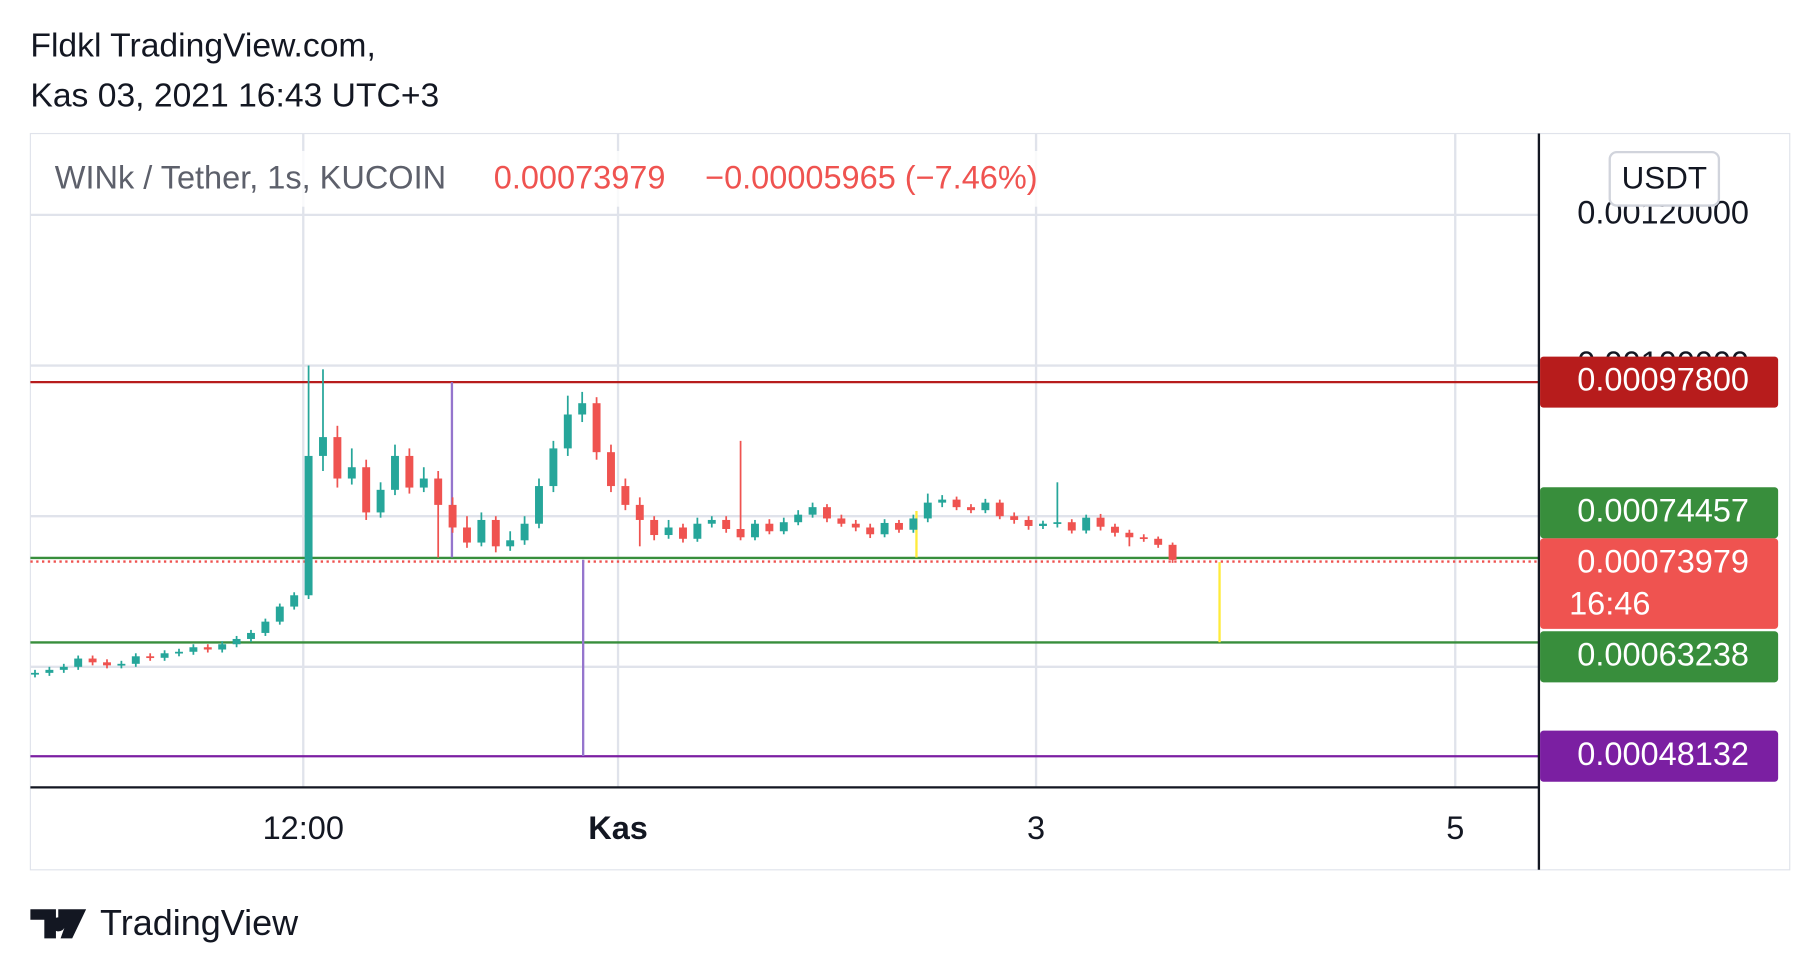  Describe the element at coordinates (580, 178) in the screenshot. I see `legend-price: 0.00073979` at that location.